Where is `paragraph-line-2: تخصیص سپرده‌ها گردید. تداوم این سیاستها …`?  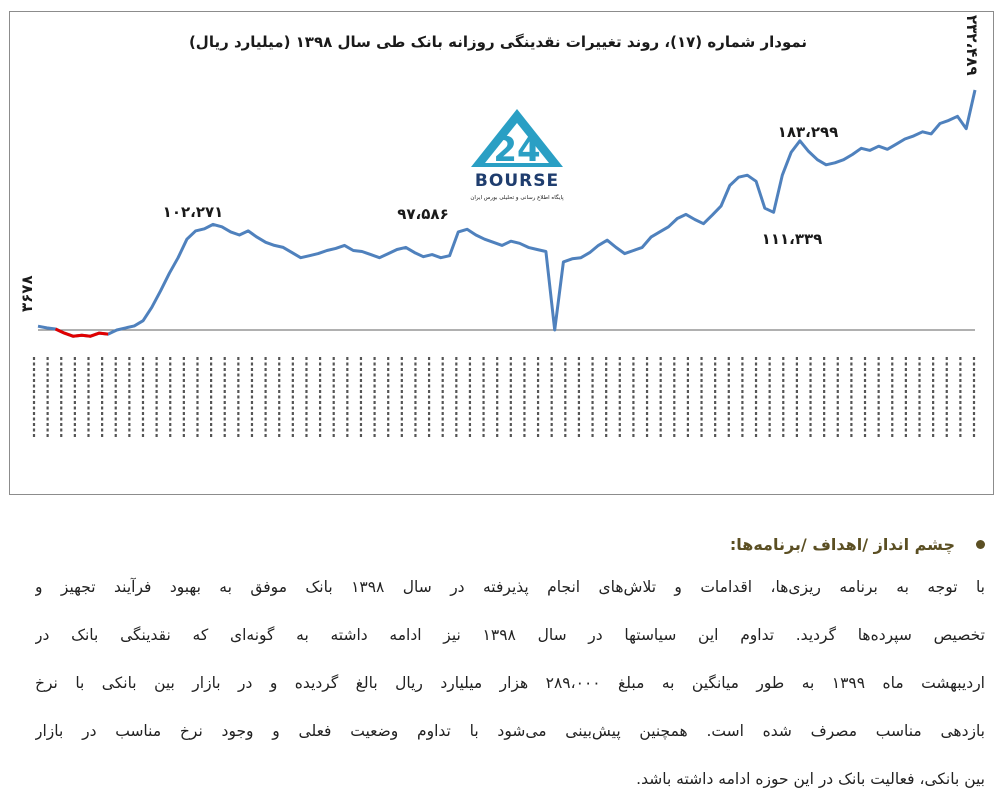 paragraph-line-2: تخصیص سپرده‌ها گردید. تداوم این سیاستها … is located at coordinates (510, 635).